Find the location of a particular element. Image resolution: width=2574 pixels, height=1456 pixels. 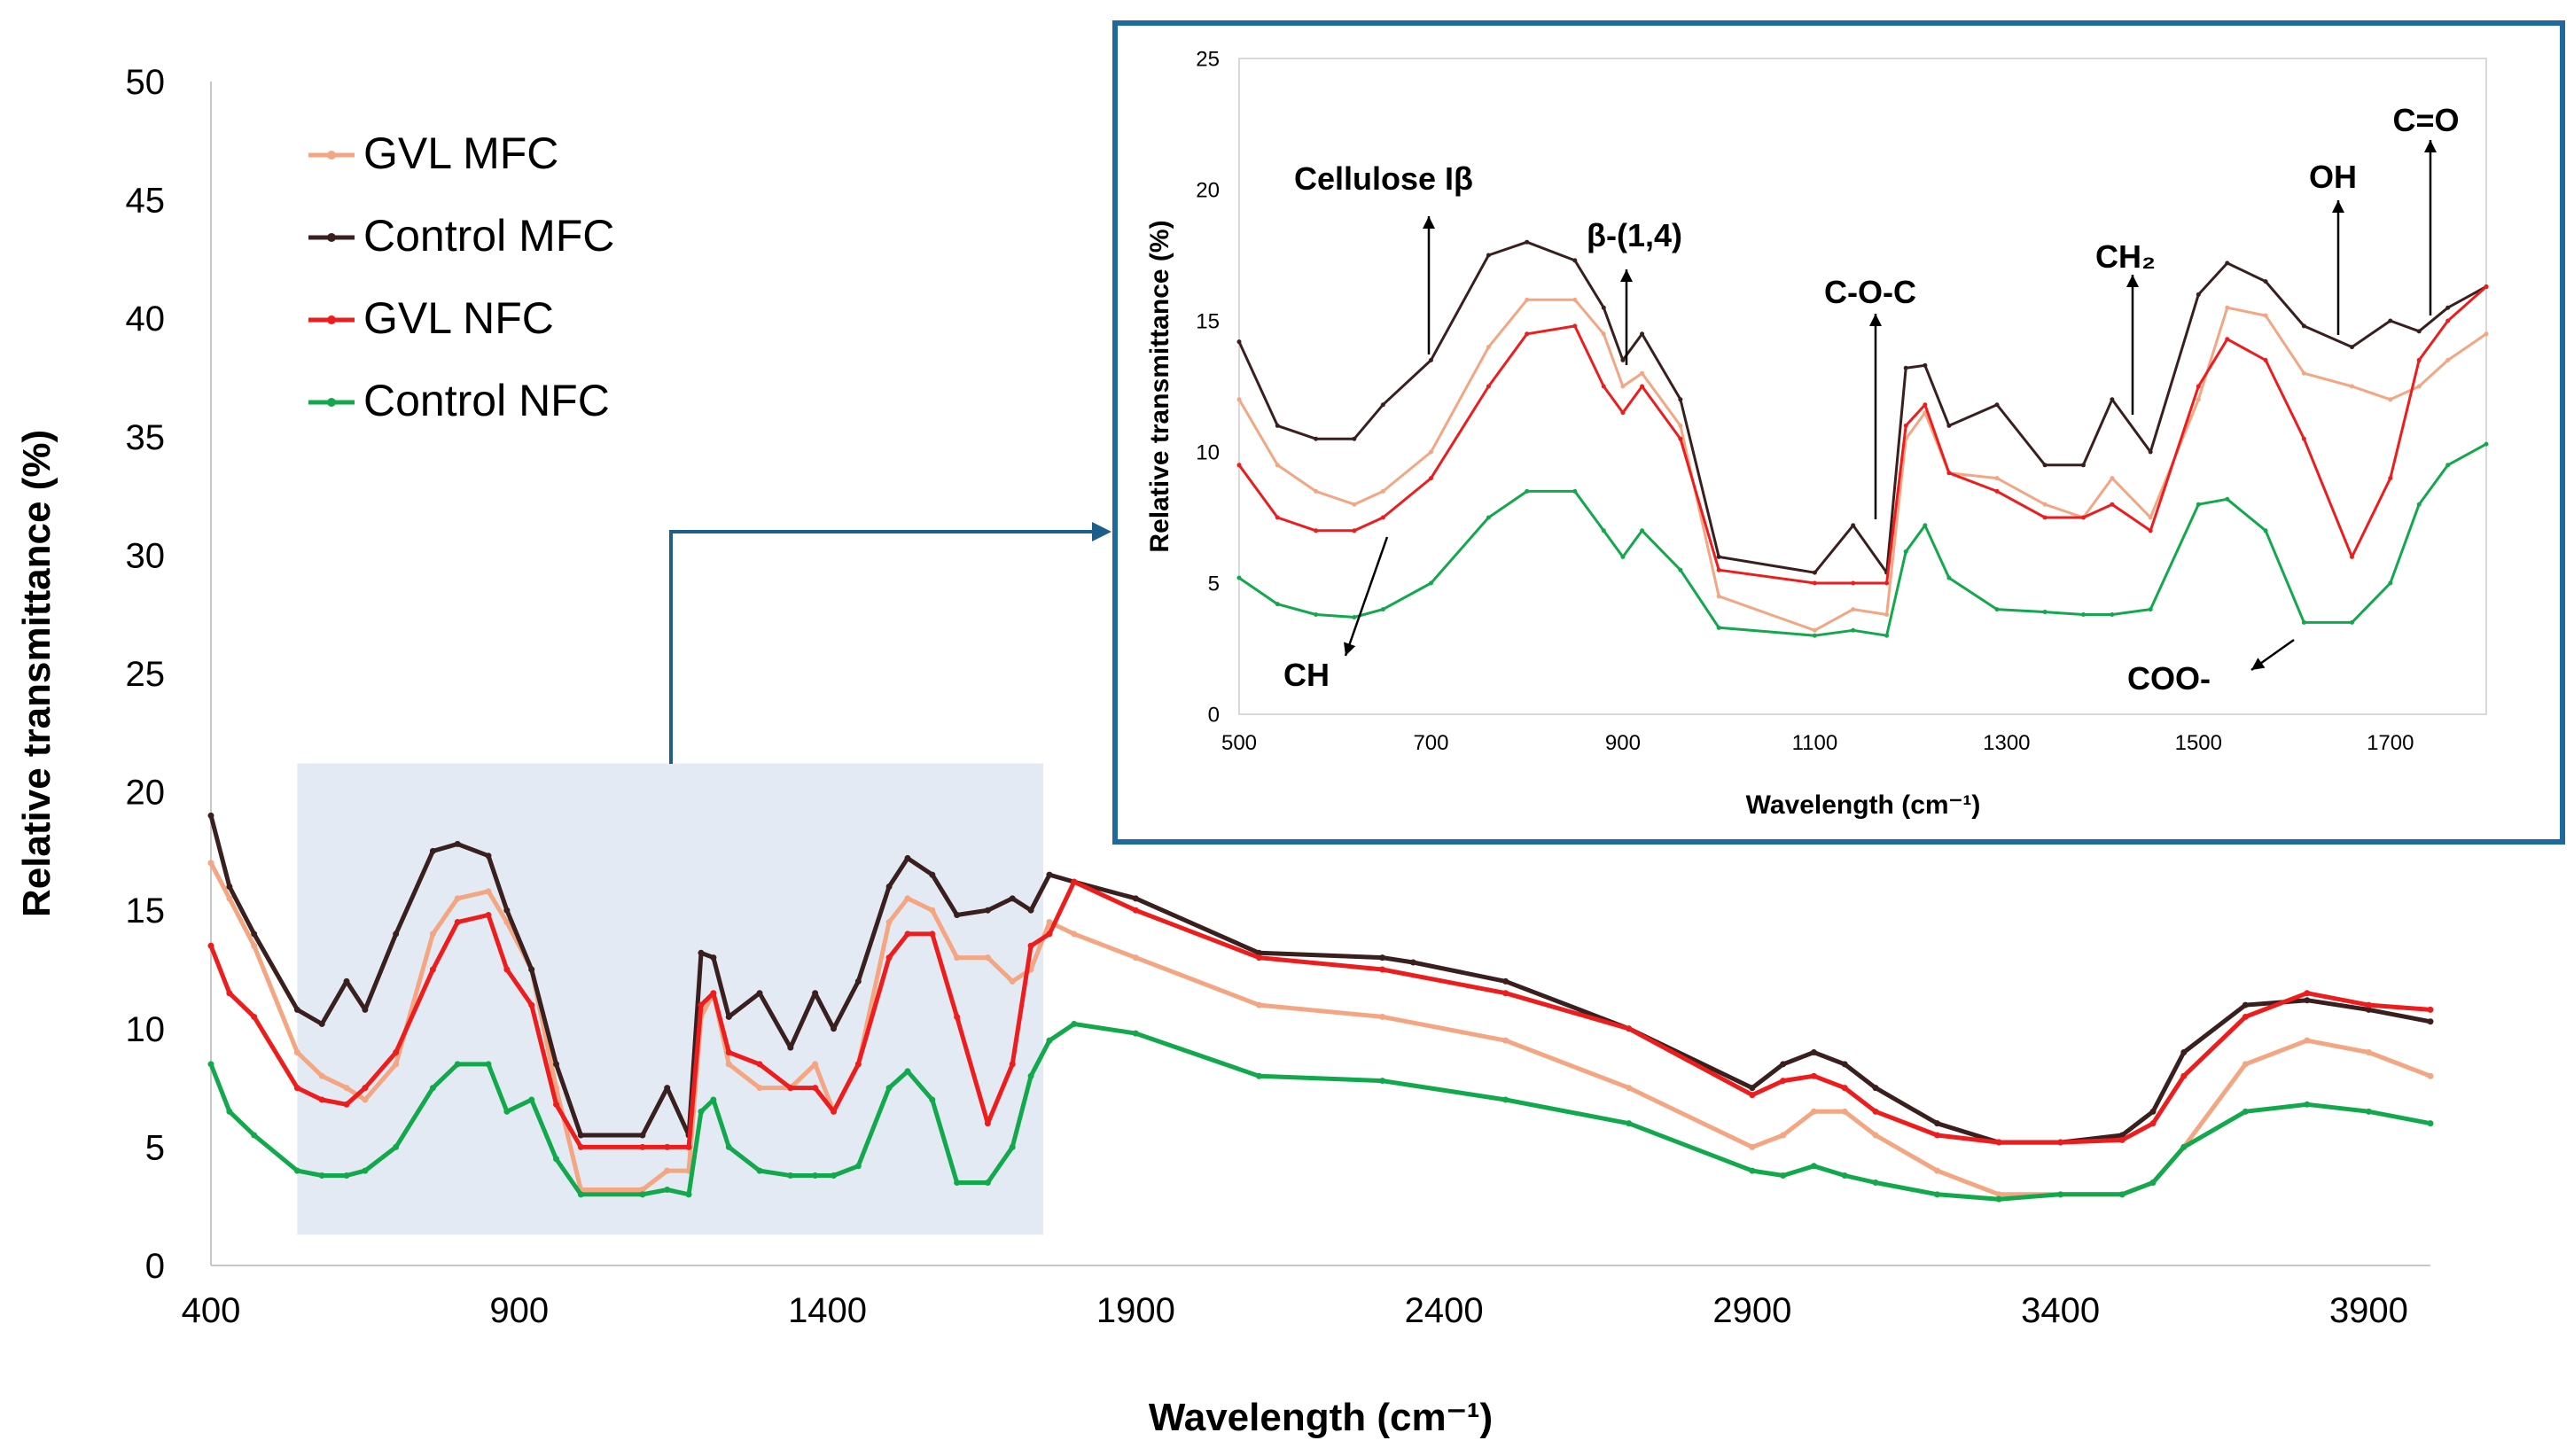

main-y-tick-label: 25 is located at coordinates (146, 674).